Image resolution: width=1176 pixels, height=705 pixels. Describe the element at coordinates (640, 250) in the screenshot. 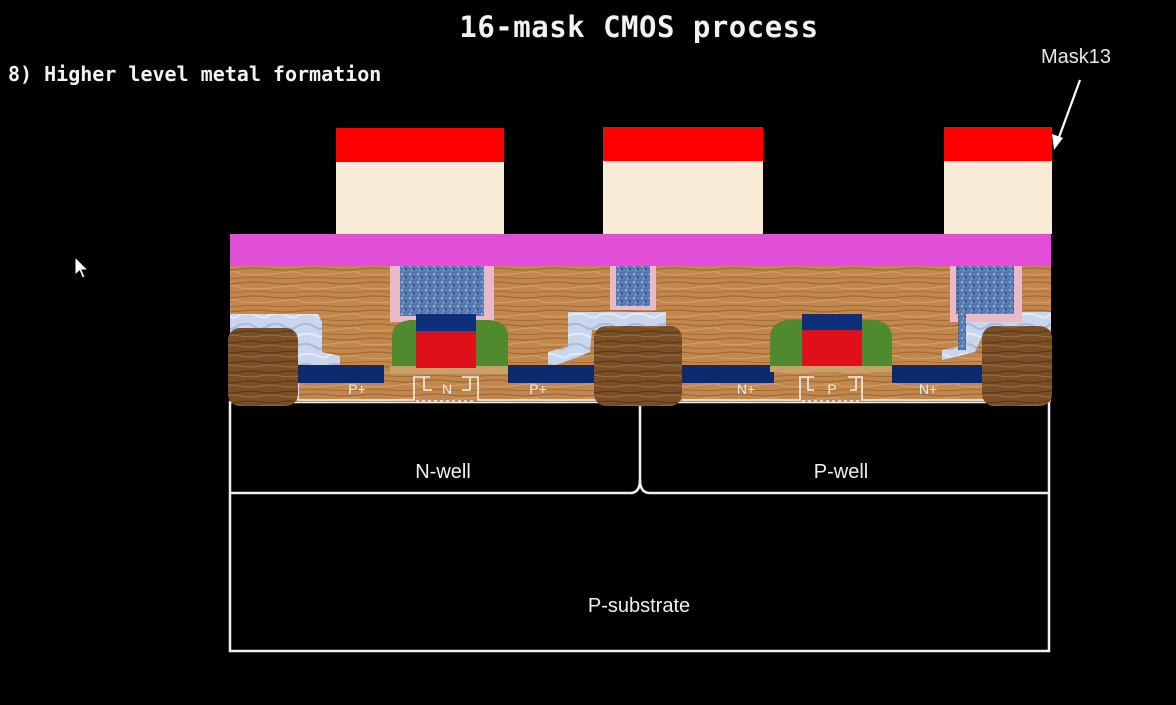

I see `dielectric-layer` at that location.